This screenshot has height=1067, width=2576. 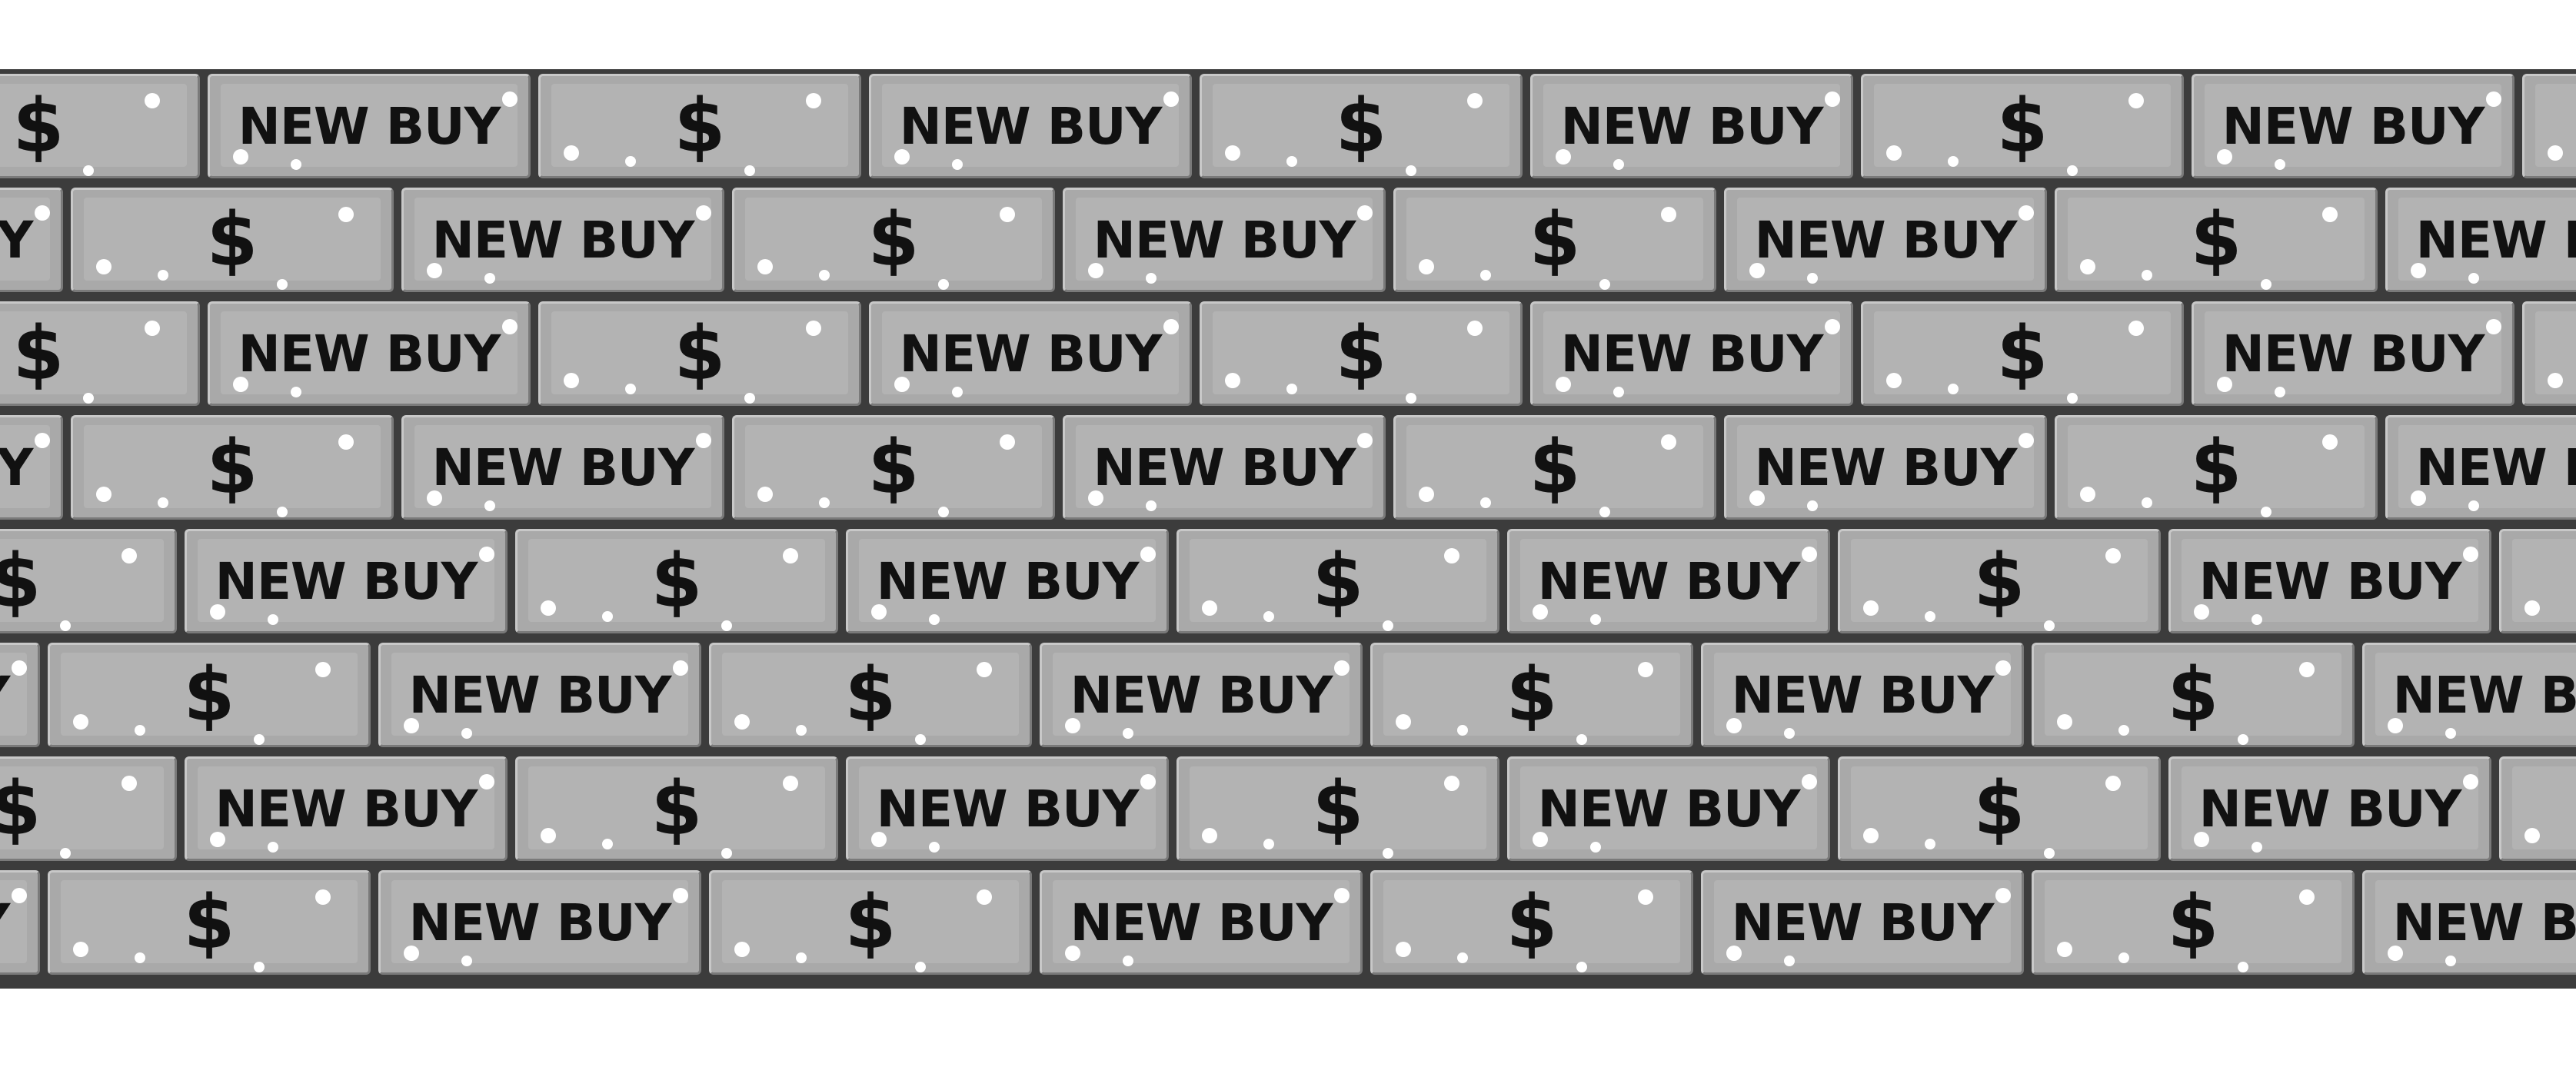 I want to click on brick-row: NEW BUY $ NEW BUY $ NEW BUY $ NEW BUY $ NEW BUY, so click(x=1288, y=920).